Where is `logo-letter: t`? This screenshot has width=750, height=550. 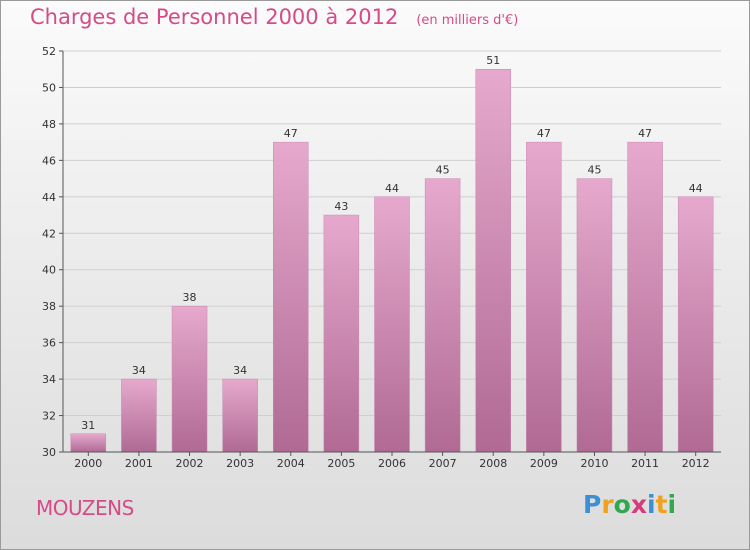
logo-letter: t is located at coordinates (661, 504).